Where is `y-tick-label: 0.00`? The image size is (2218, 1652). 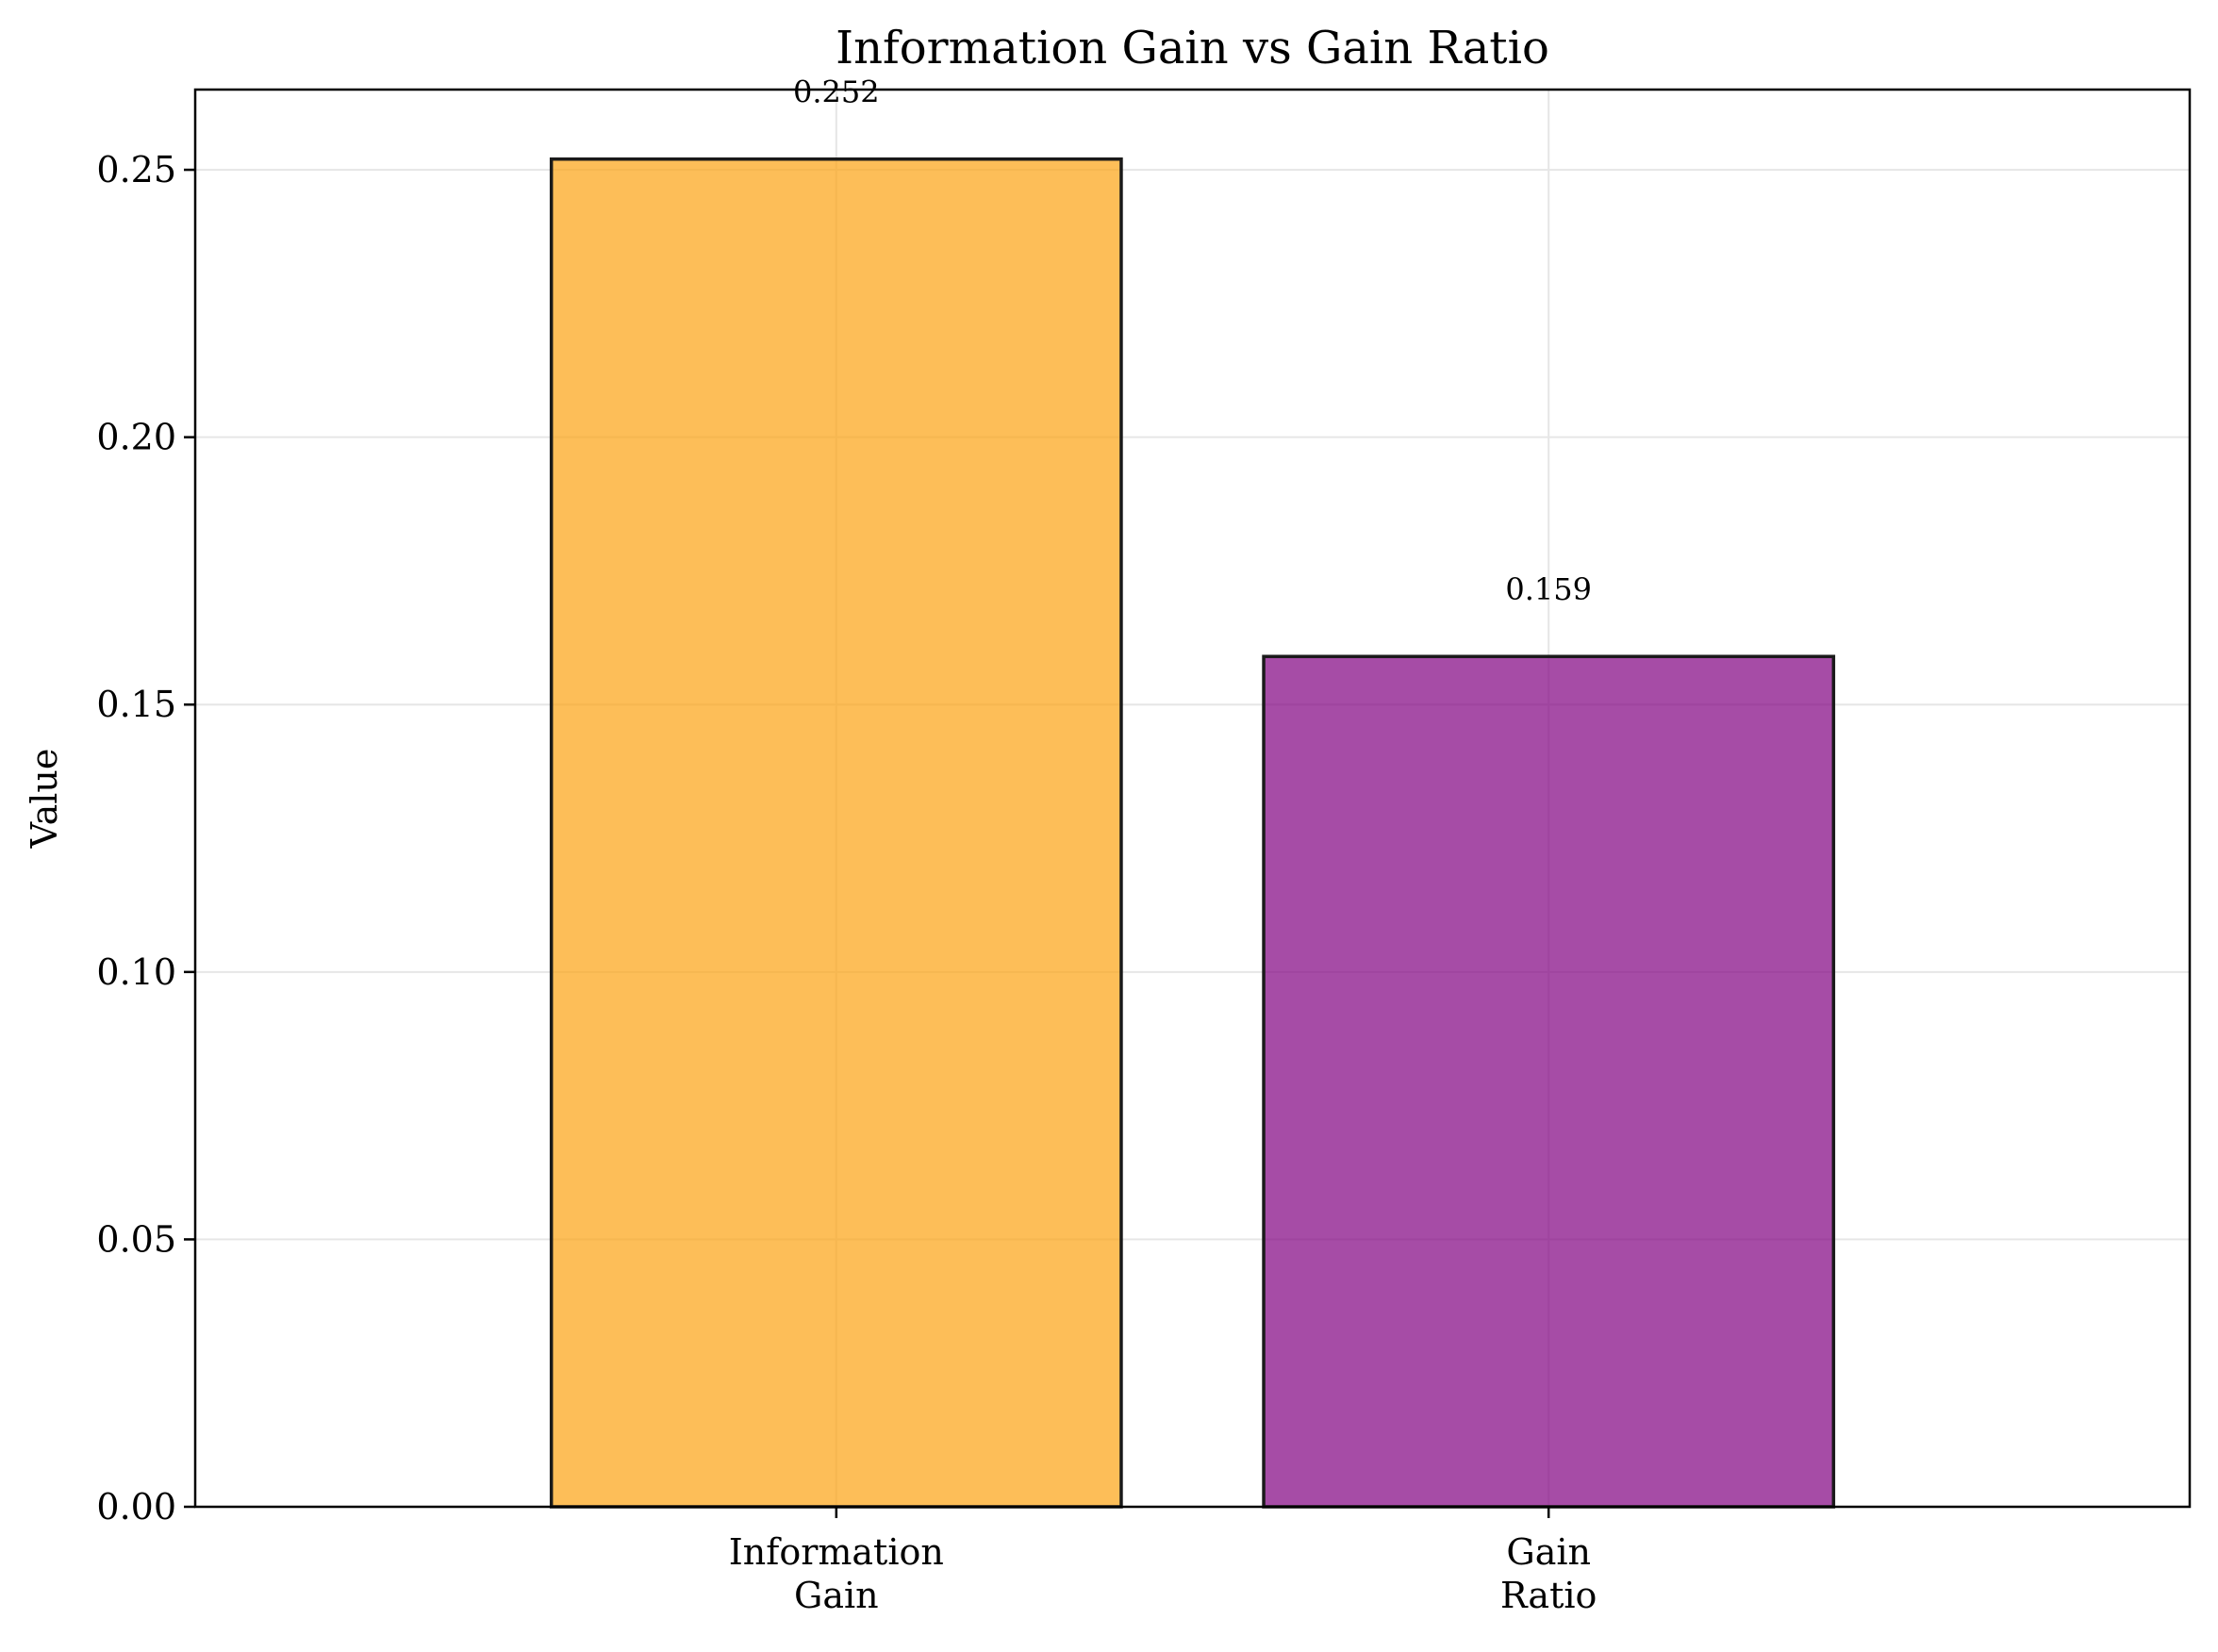
y-tick-label: 0.00 is located at coordinates (136, 1507).